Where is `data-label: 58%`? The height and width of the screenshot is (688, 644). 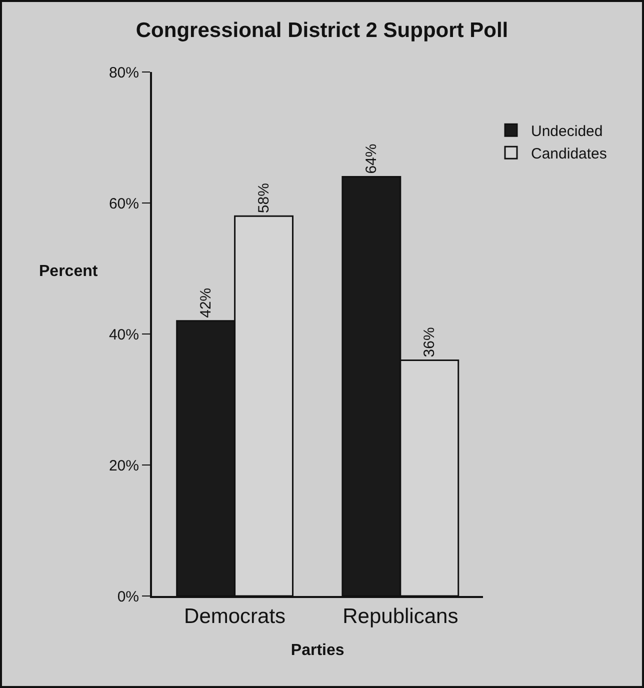
data-label: 58% is located at coordinates (263, 198).